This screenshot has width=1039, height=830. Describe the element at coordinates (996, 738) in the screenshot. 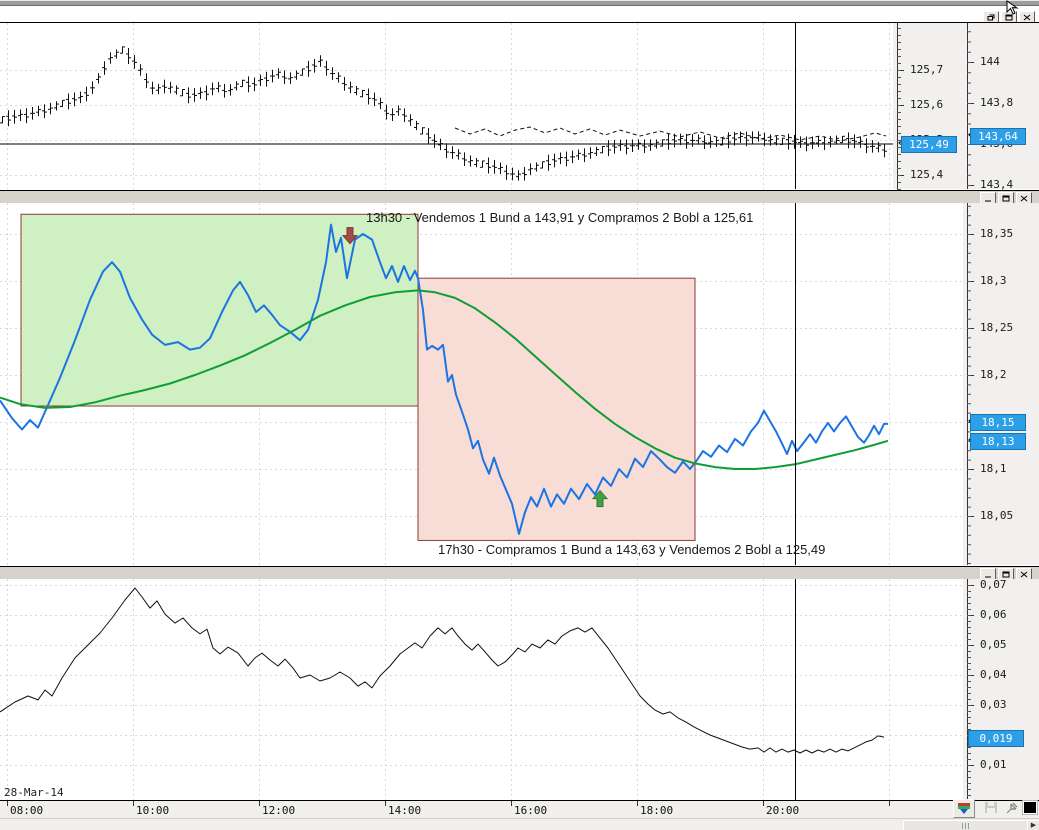

I see `indicator-last-value-tag: 0,019` at that location.